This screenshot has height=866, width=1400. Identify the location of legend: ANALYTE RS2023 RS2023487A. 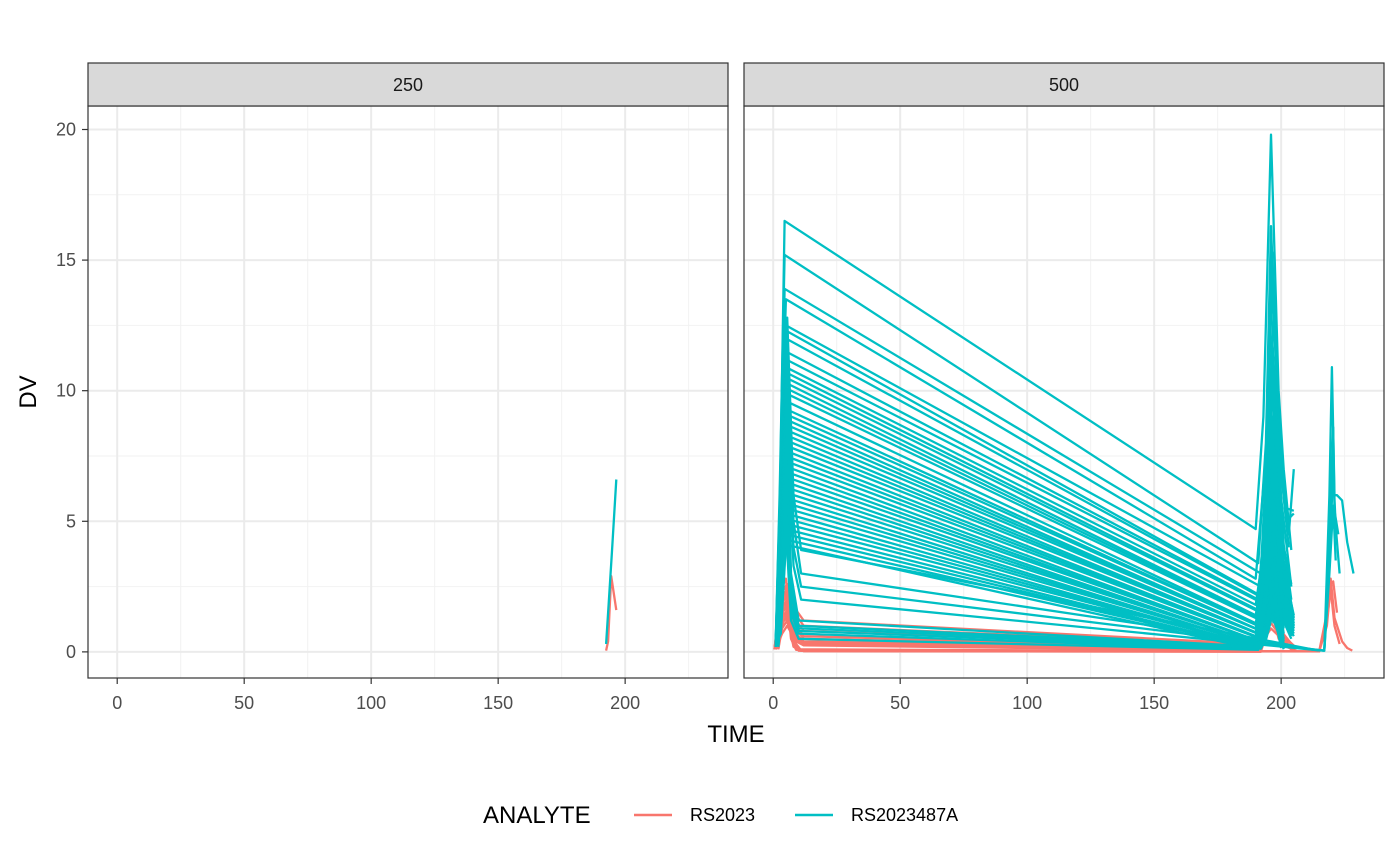
(720, 815).